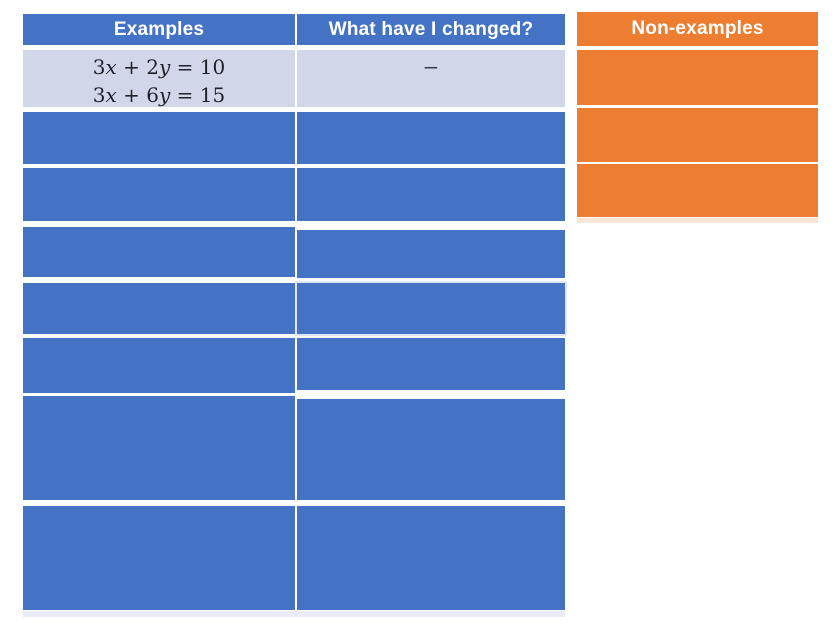 The image size is (840, 630). I want to click on non-examples-header: Non-examples, so click(697, 29).